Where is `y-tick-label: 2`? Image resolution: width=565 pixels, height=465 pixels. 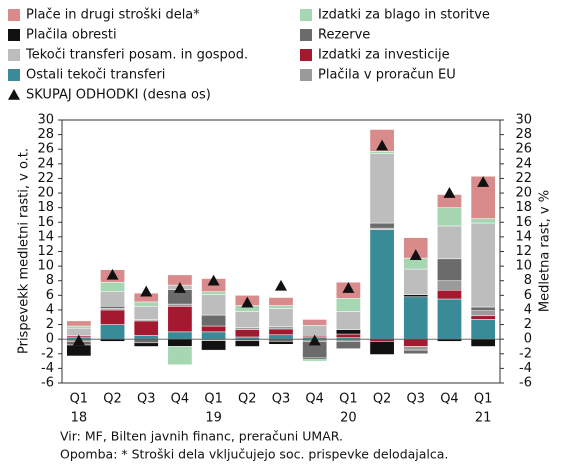
y-tick-label: 2 is located at coordinates (50, 324).